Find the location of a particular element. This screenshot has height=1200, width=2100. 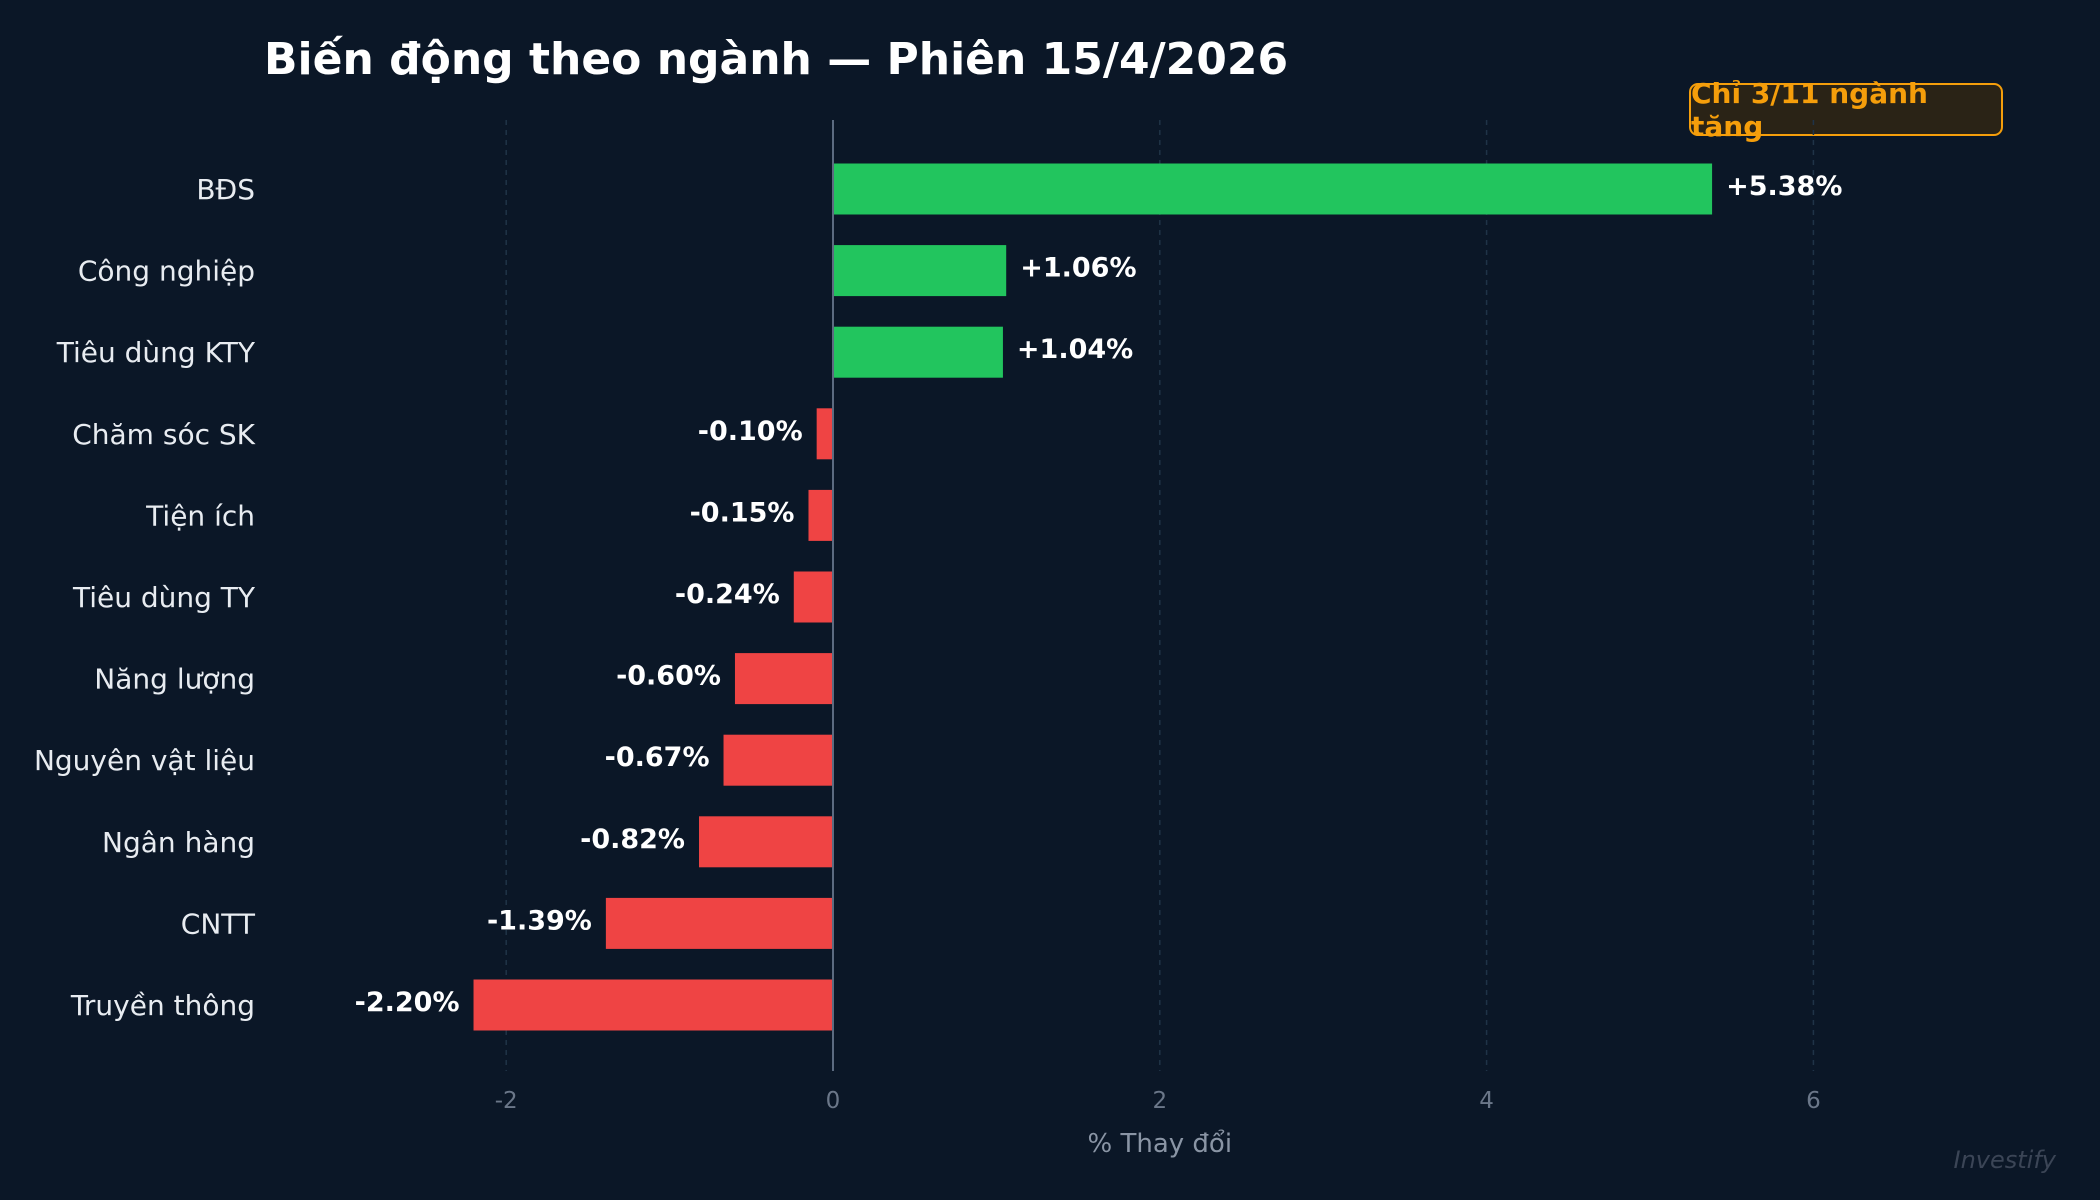

x-tick-label: 6 is located at coordinates (1813, 1101).